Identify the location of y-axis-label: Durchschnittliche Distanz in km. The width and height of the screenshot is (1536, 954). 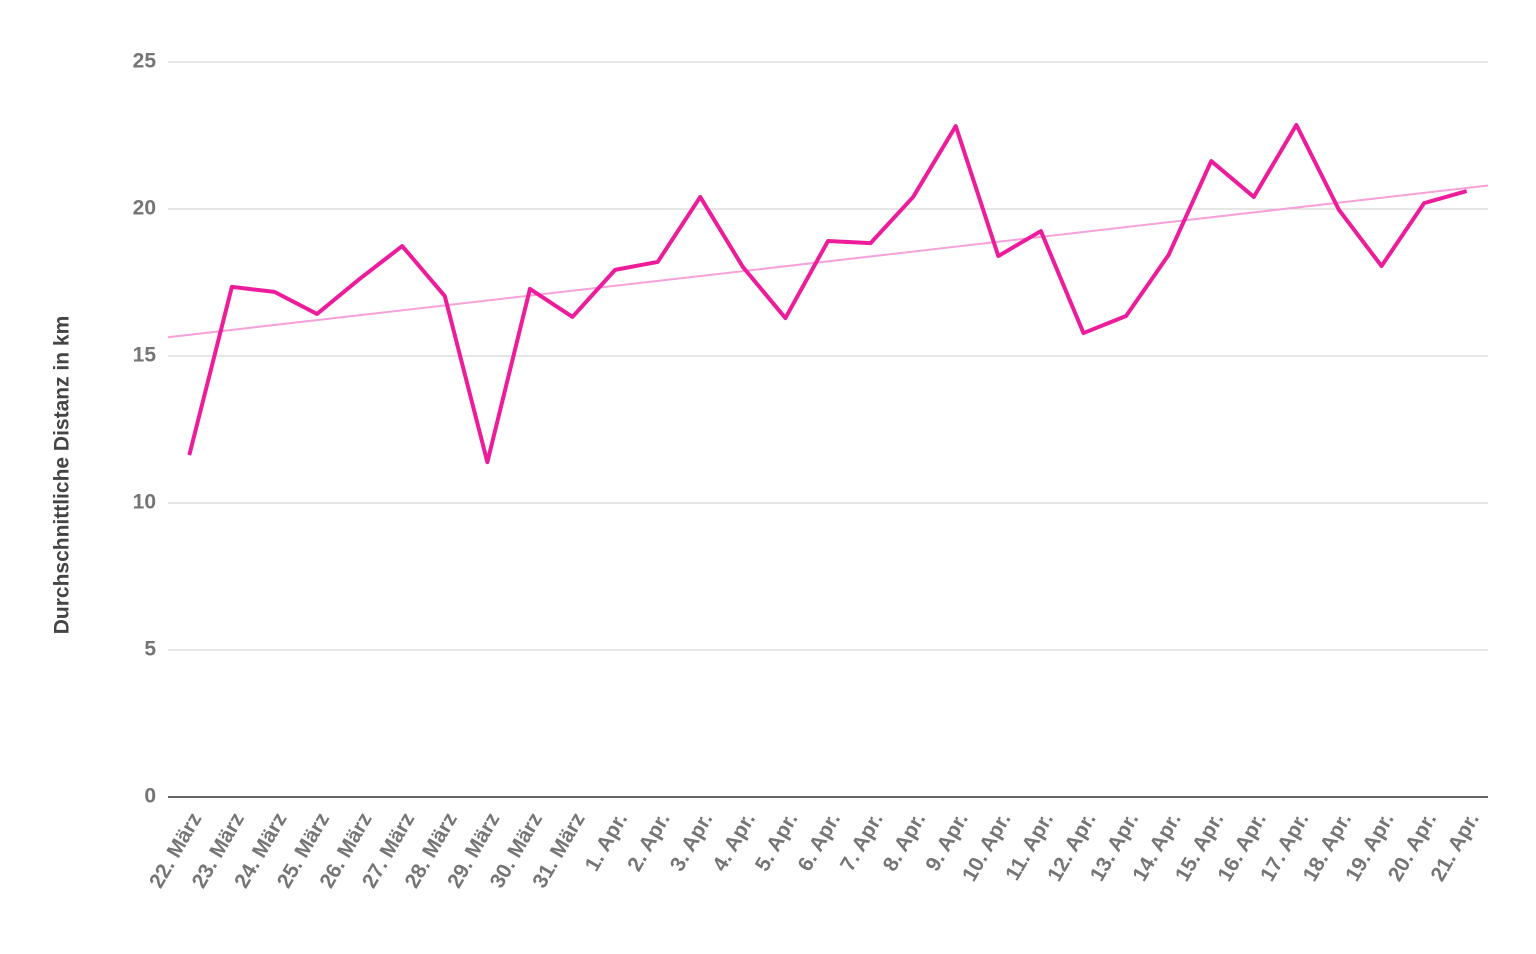
(62, 475).